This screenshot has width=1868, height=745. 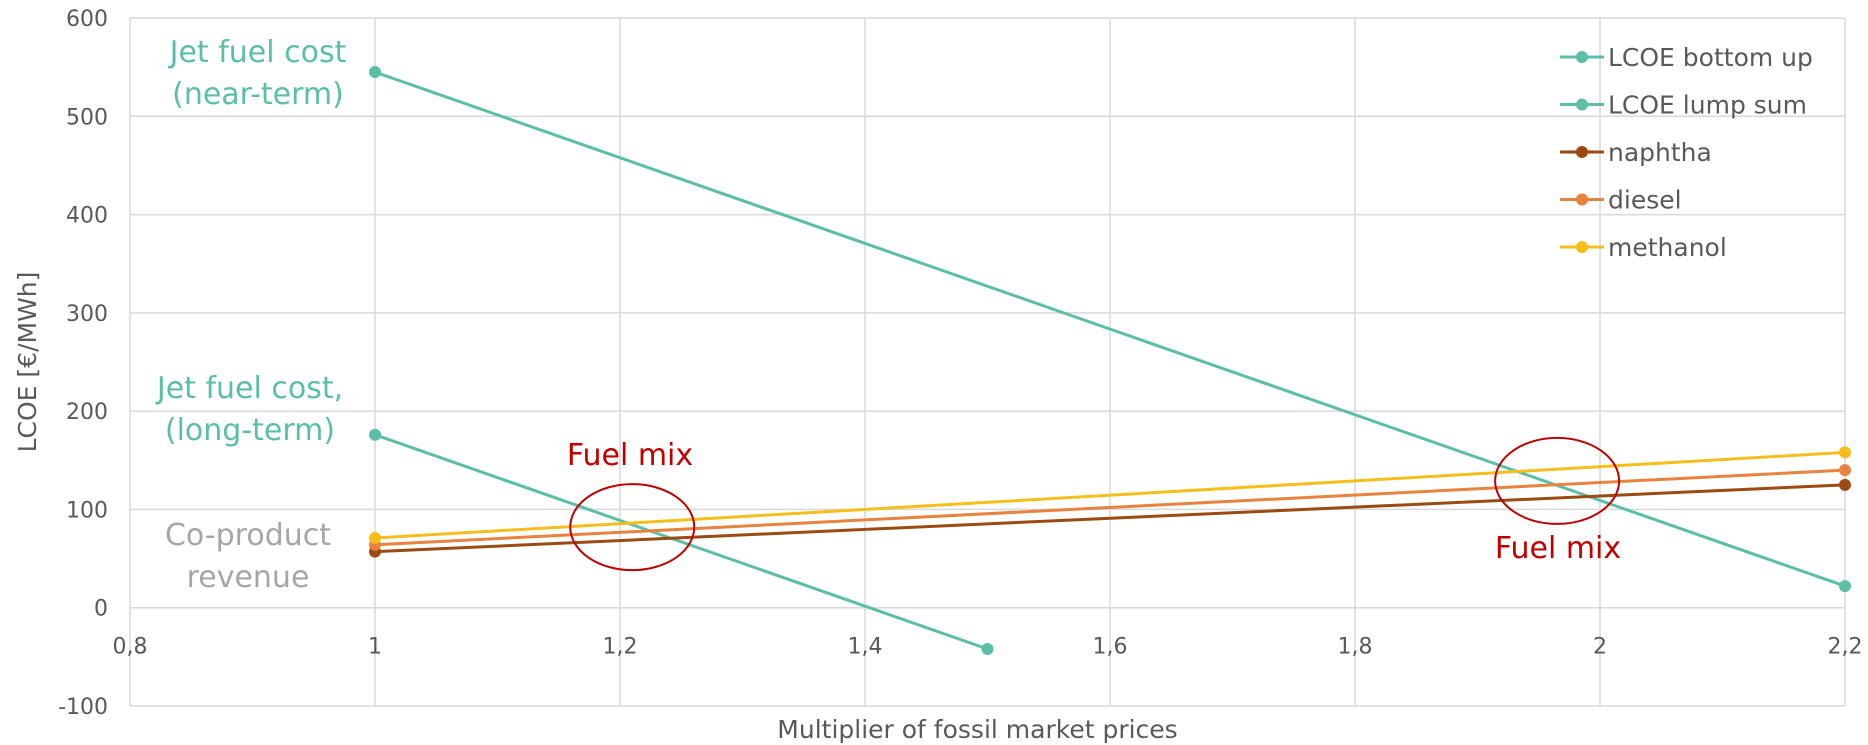 I want to click on y-tick-label: 500, so click(x=87, y=117).